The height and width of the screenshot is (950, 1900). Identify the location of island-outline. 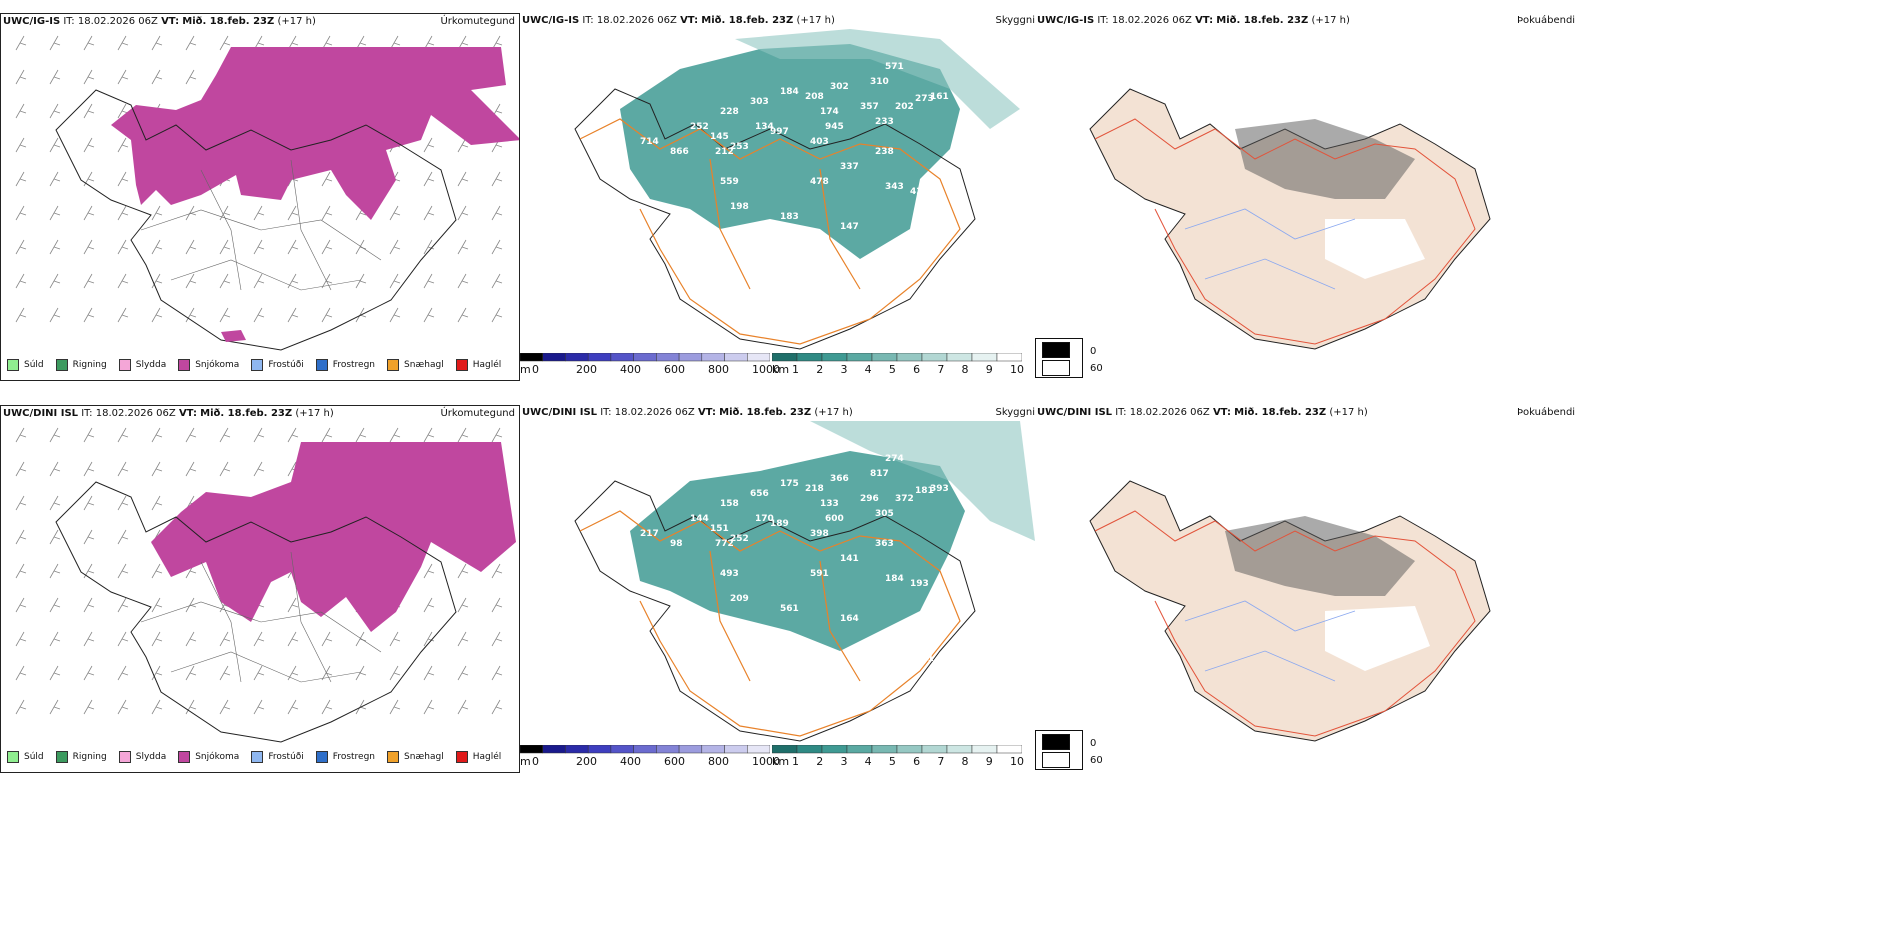
(775, 219).